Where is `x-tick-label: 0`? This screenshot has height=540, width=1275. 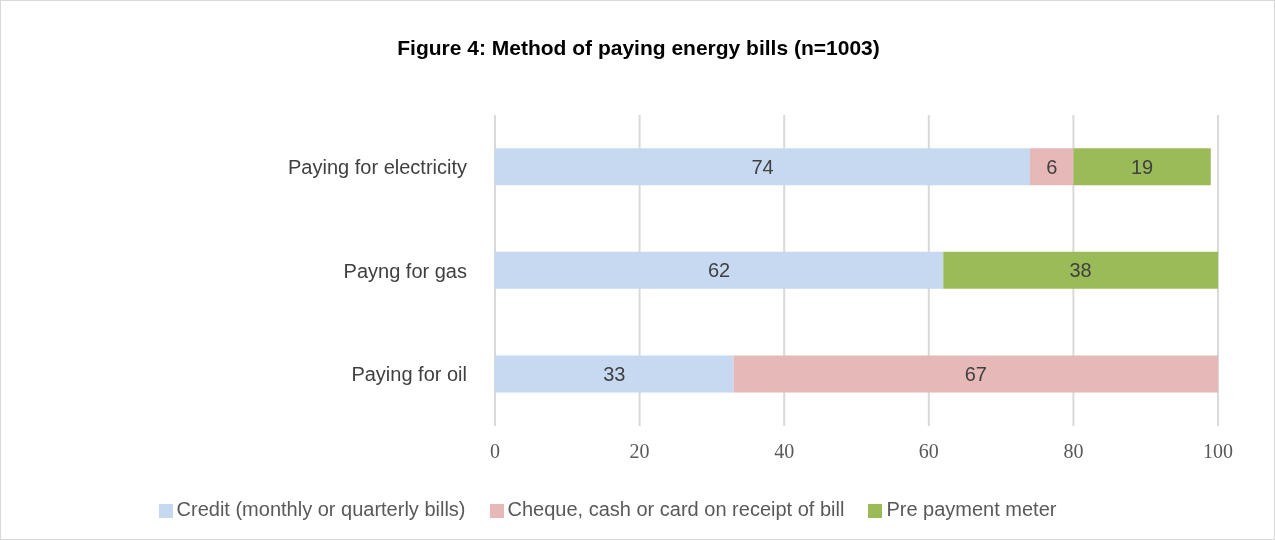
x-tick-label: 0 is located at coordinates (495, 451).